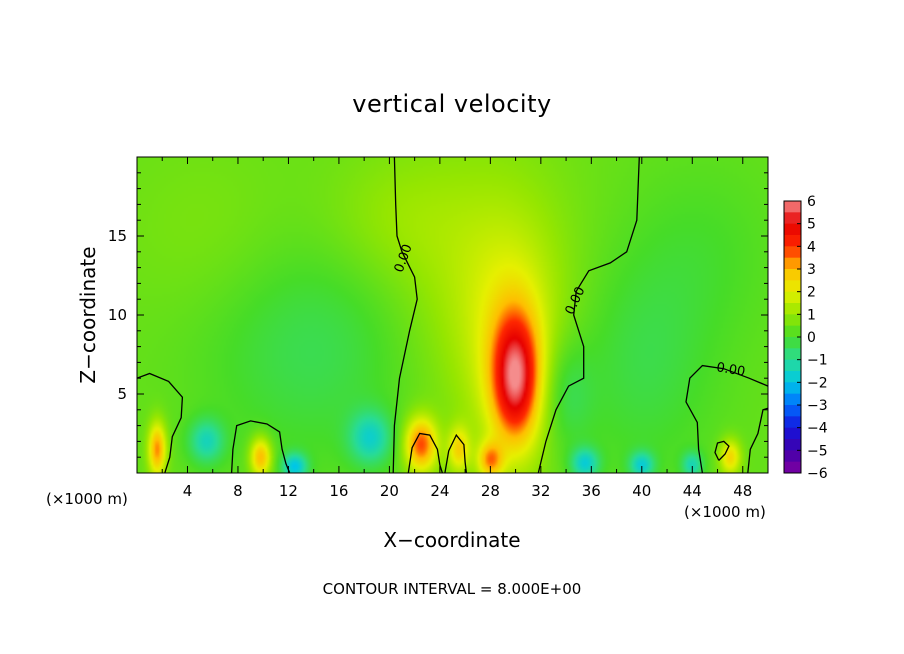 The width and height of the screenshot is (904, 654). What do you see at coordinates (817, 361) in the screenshot?
I see `colorbar-tick-label: −1` at bounding box center [817, 361].